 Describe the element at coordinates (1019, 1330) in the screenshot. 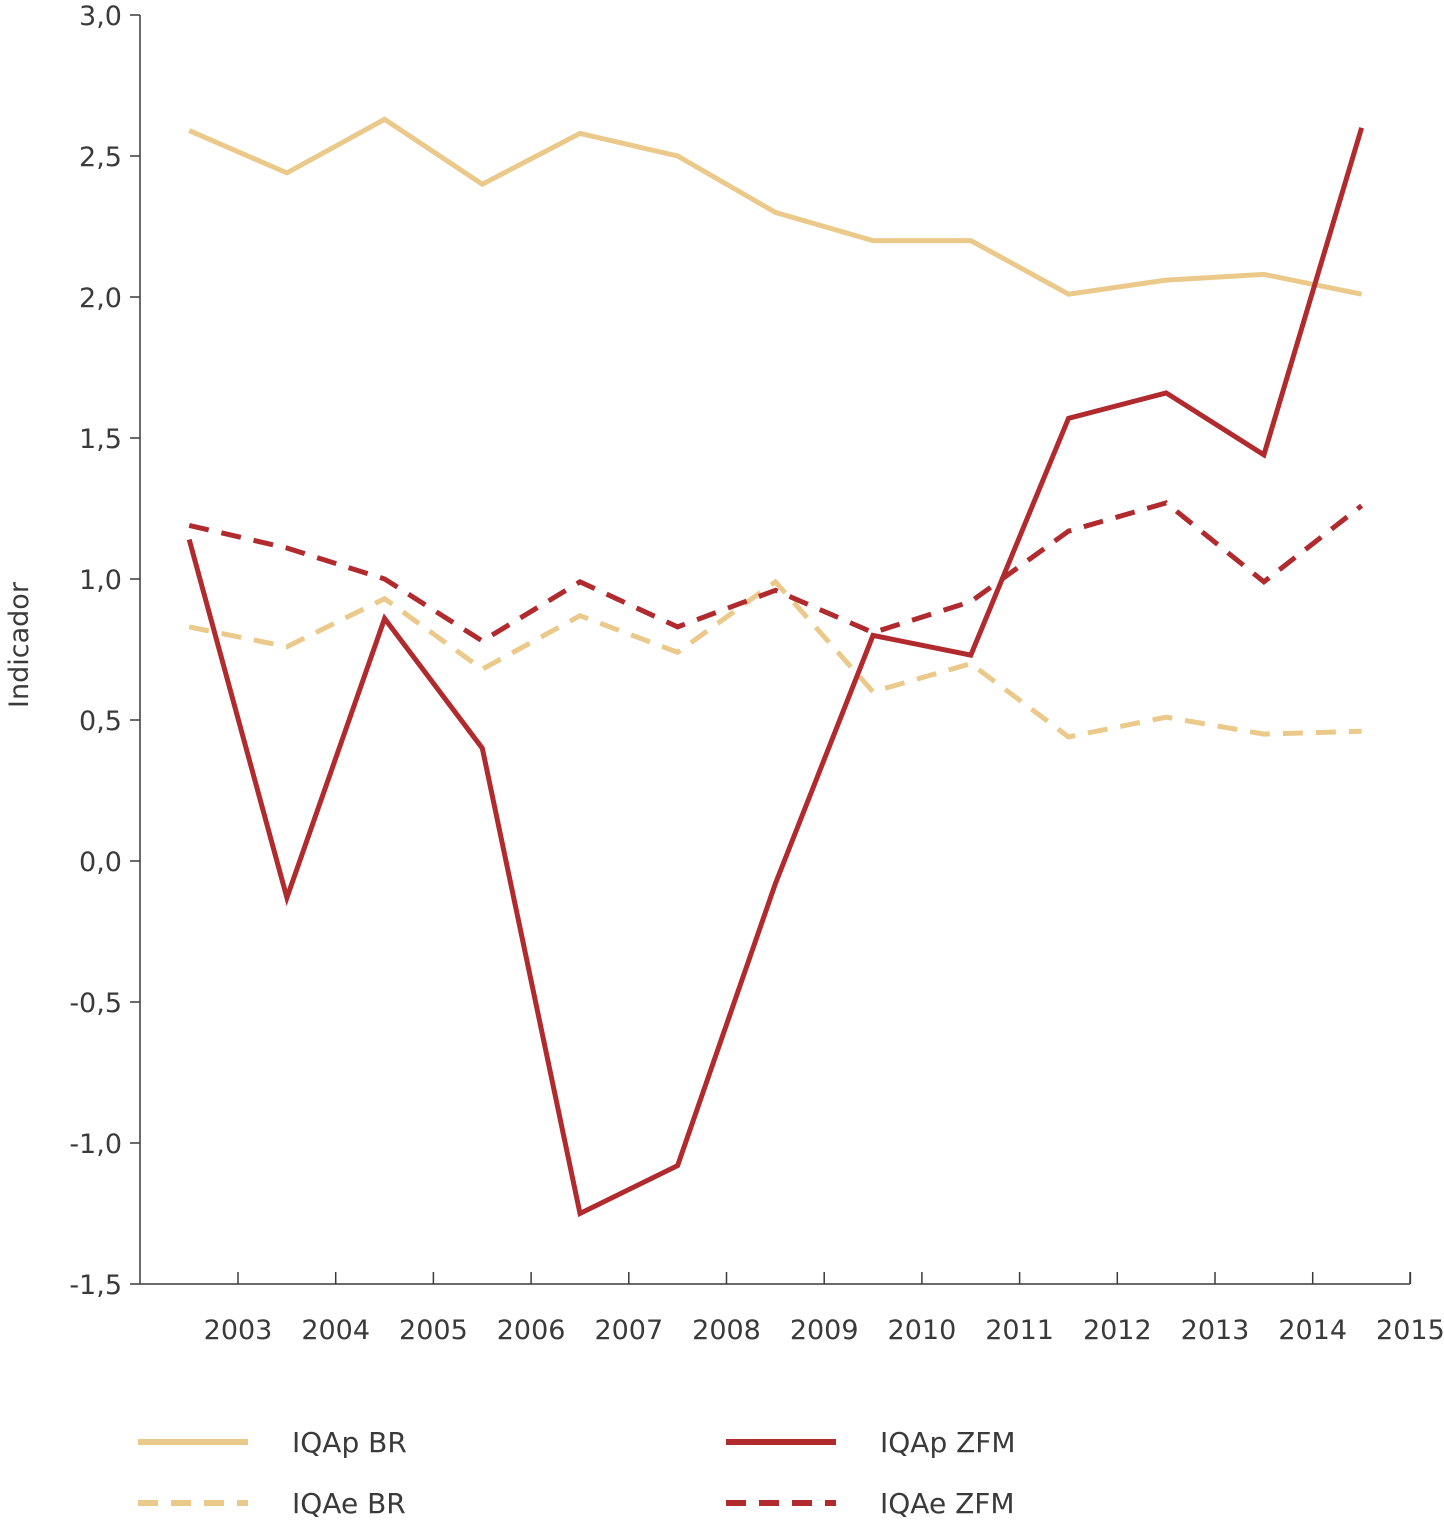

I see `x-tick-label: 2011` at that location.